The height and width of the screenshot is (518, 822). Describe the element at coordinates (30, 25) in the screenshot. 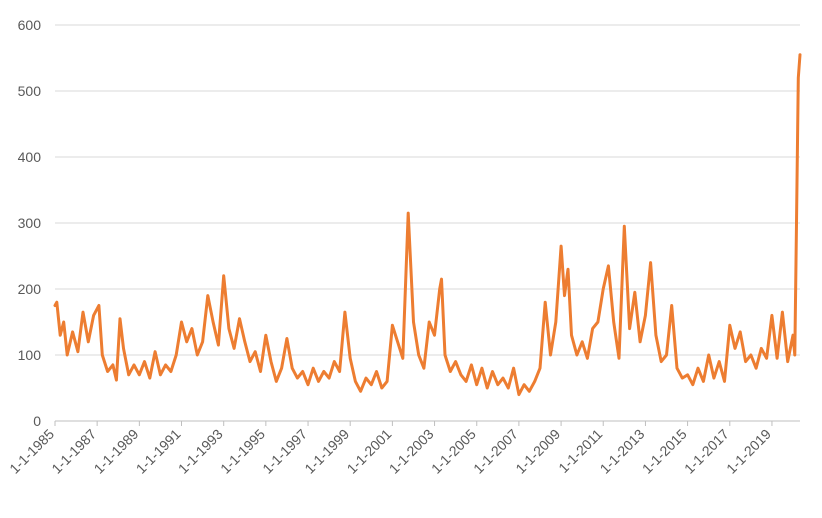

I see `y-tick-label: 600` at that location.